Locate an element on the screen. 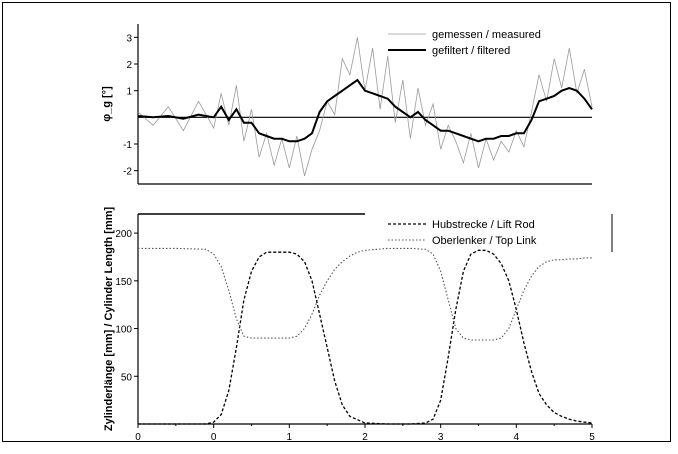  y-tick-label: -2 is located at coordinates (127, 172).